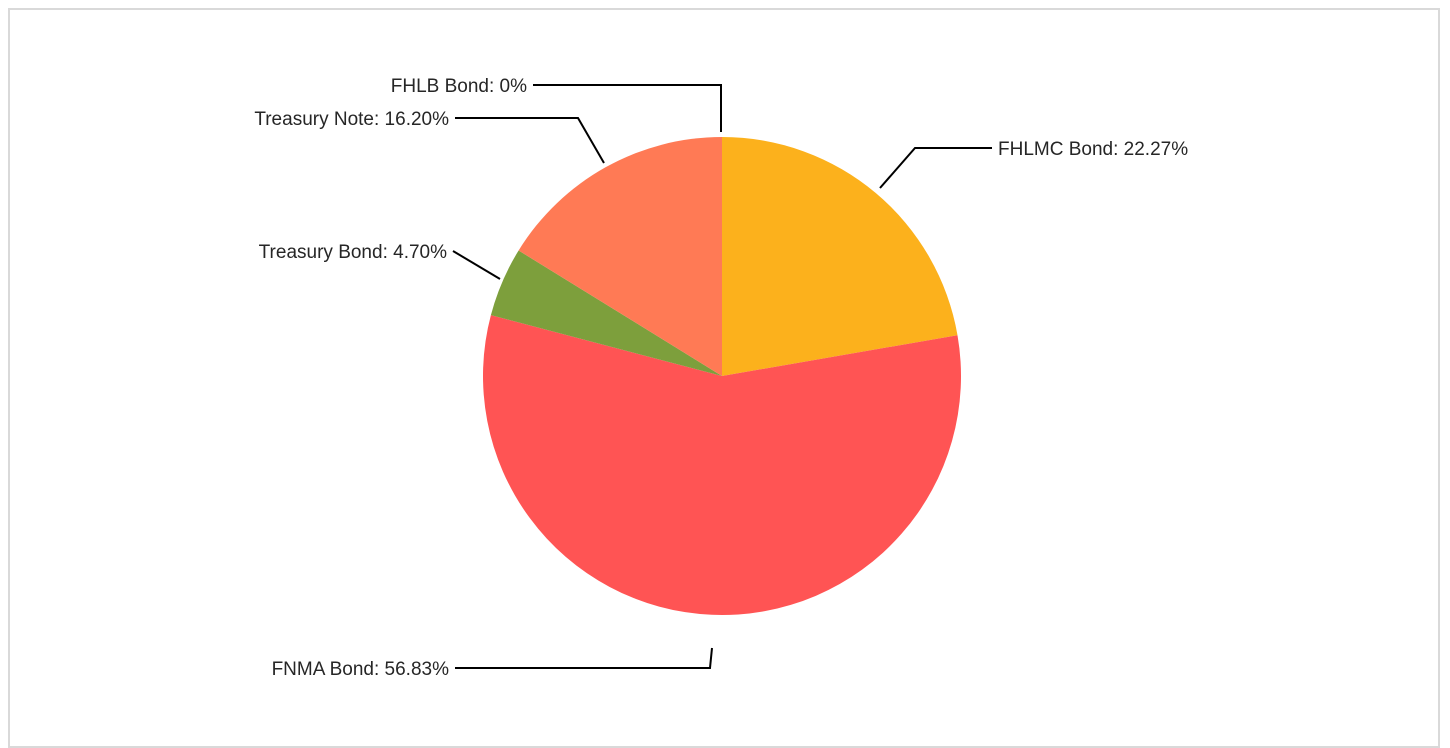  What do you see at coordinates (351, 119) in the screenshot?
I see `data-label-treasury-note: Treasury Note: 16.20%` at bounding box center [351, 119].